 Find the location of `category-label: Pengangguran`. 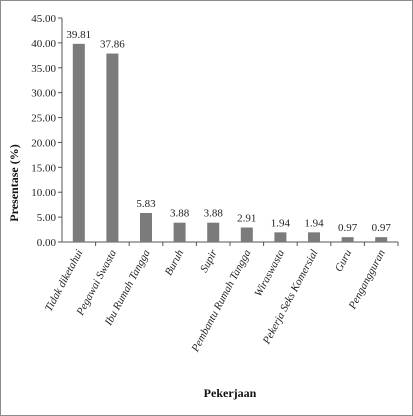

category-label: Pengangguran is located at coordinates (367, 279).